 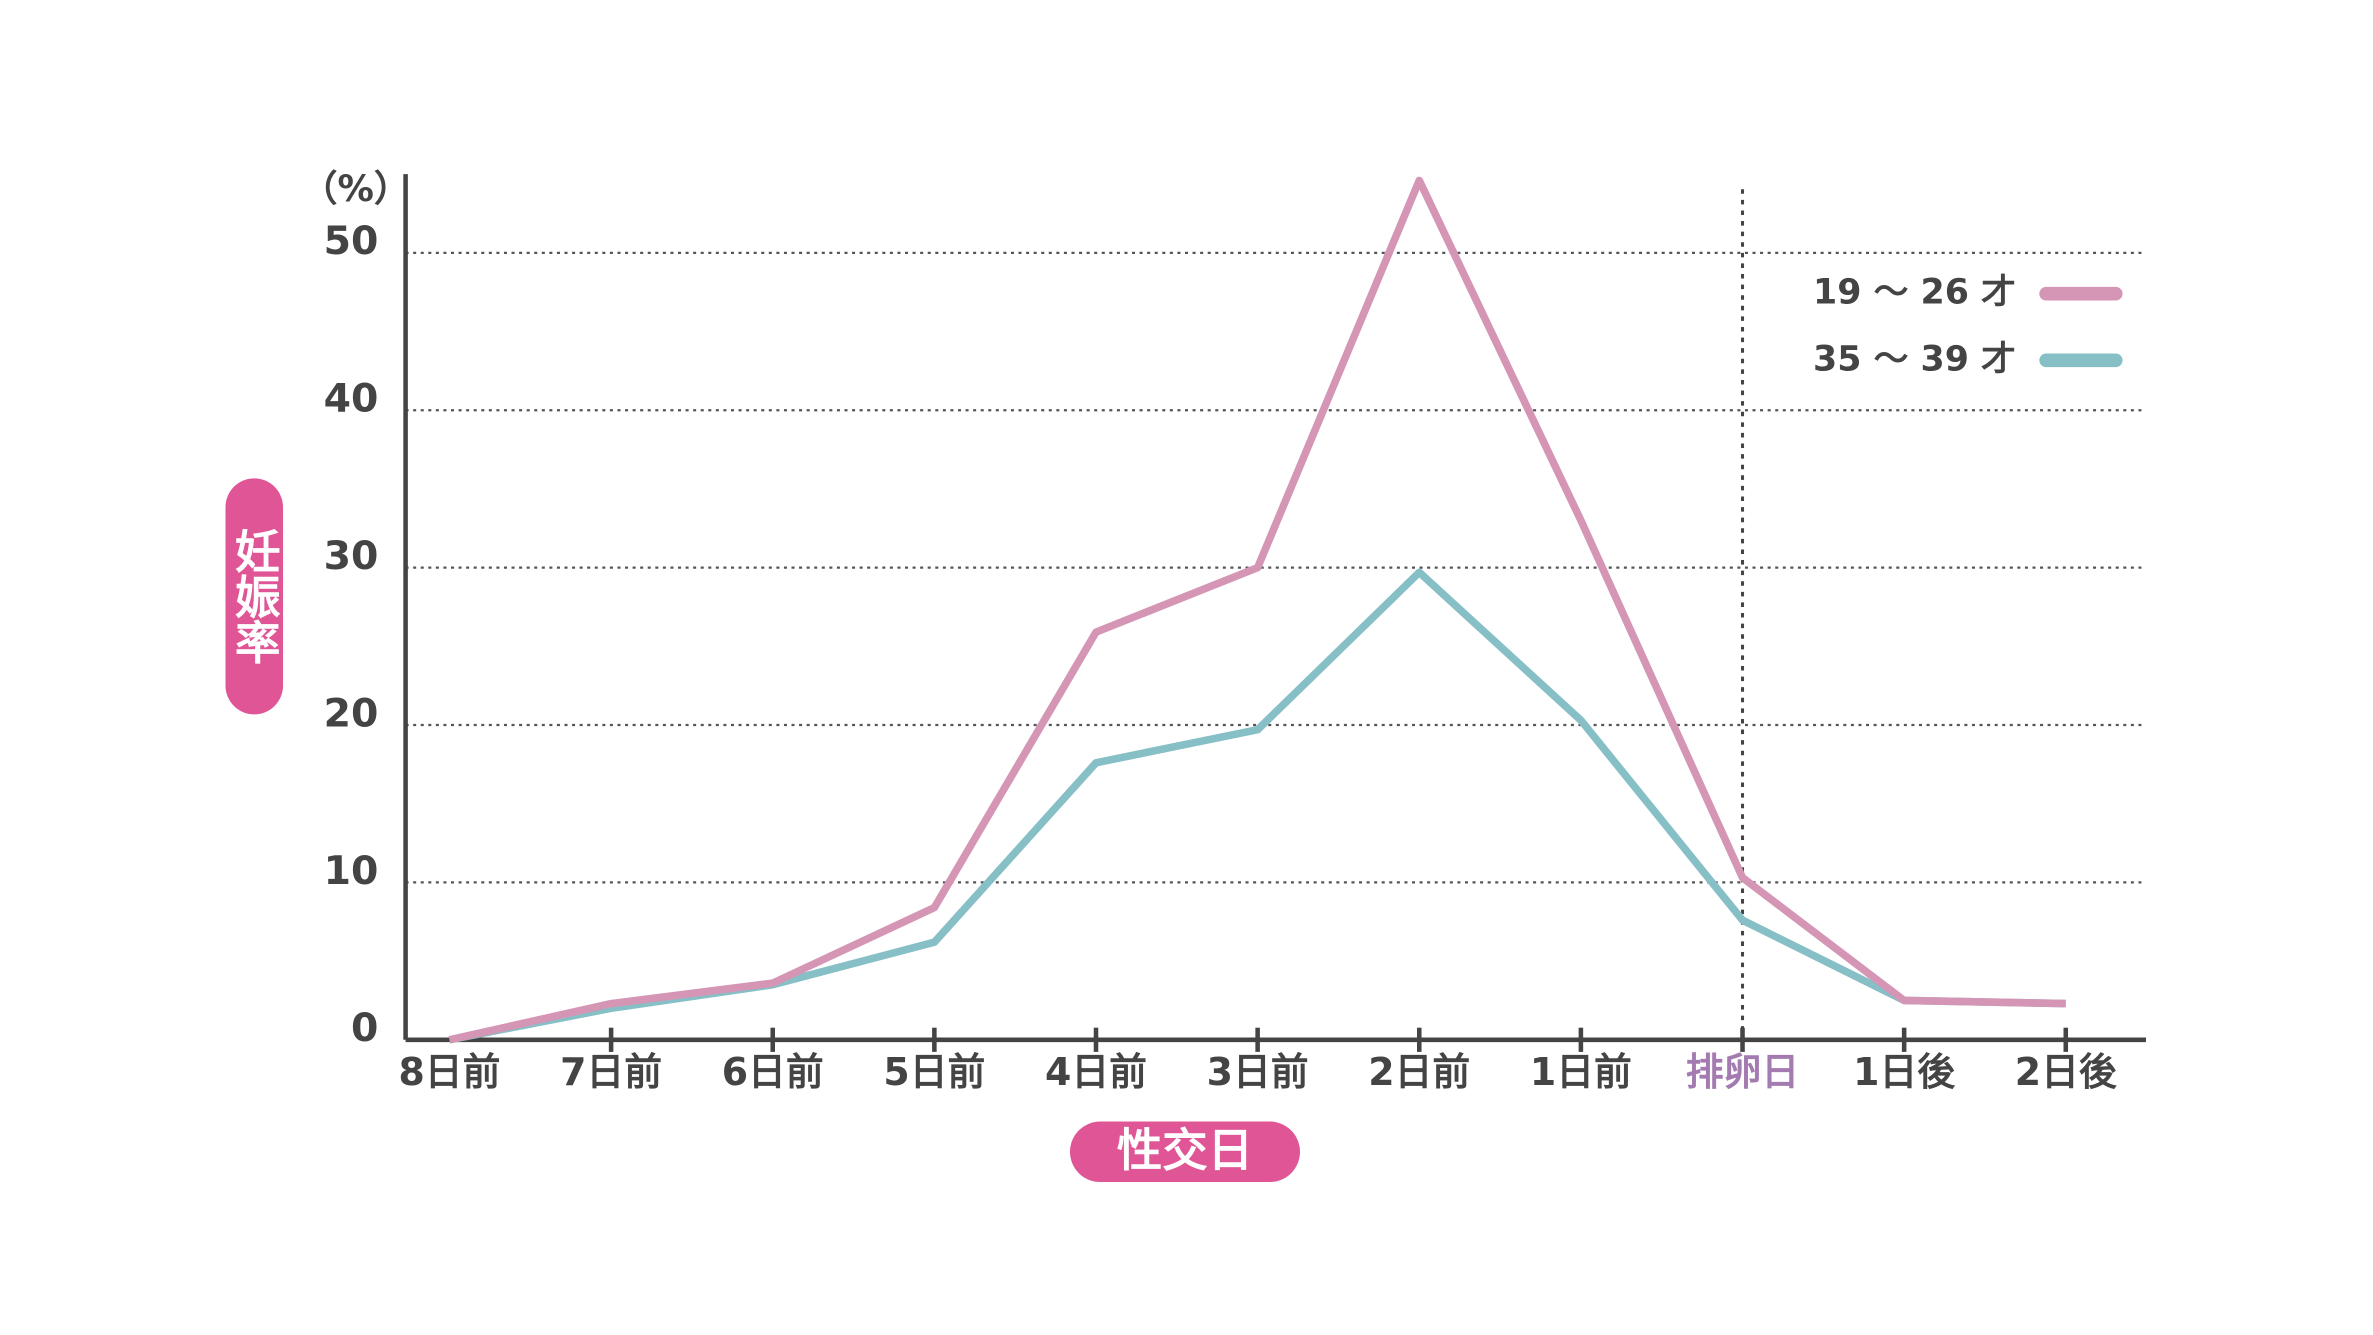 What do you see at coordinates (364, 1028) in the screenshot?
I see `y-tick-label: 0` at bounding box center [364, 1028].